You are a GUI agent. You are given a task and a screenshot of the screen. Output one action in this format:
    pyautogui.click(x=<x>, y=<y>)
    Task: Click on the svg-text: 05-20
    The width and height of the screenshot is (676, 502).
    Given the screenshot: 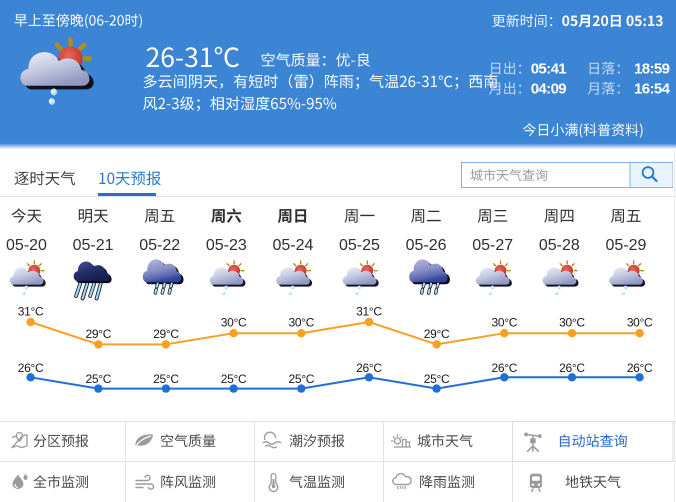 What is the action you would take?
    pyautogui.click(x=26, y=245)
    